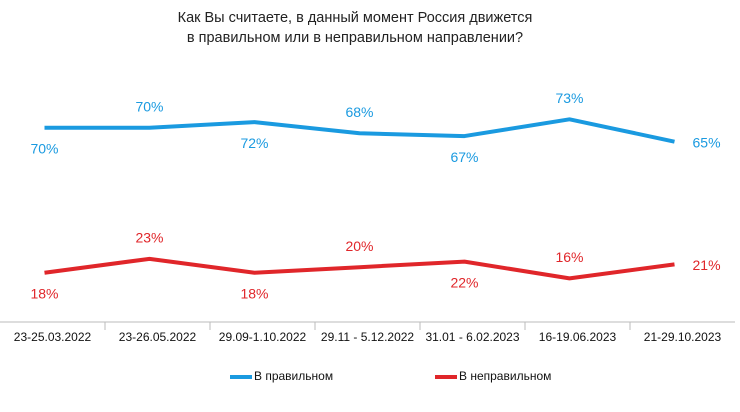 The image size is (740, 412). Describe the element at coordinates (293, 376) in the screenshot. I see `legend-label: В правильном` at that location.